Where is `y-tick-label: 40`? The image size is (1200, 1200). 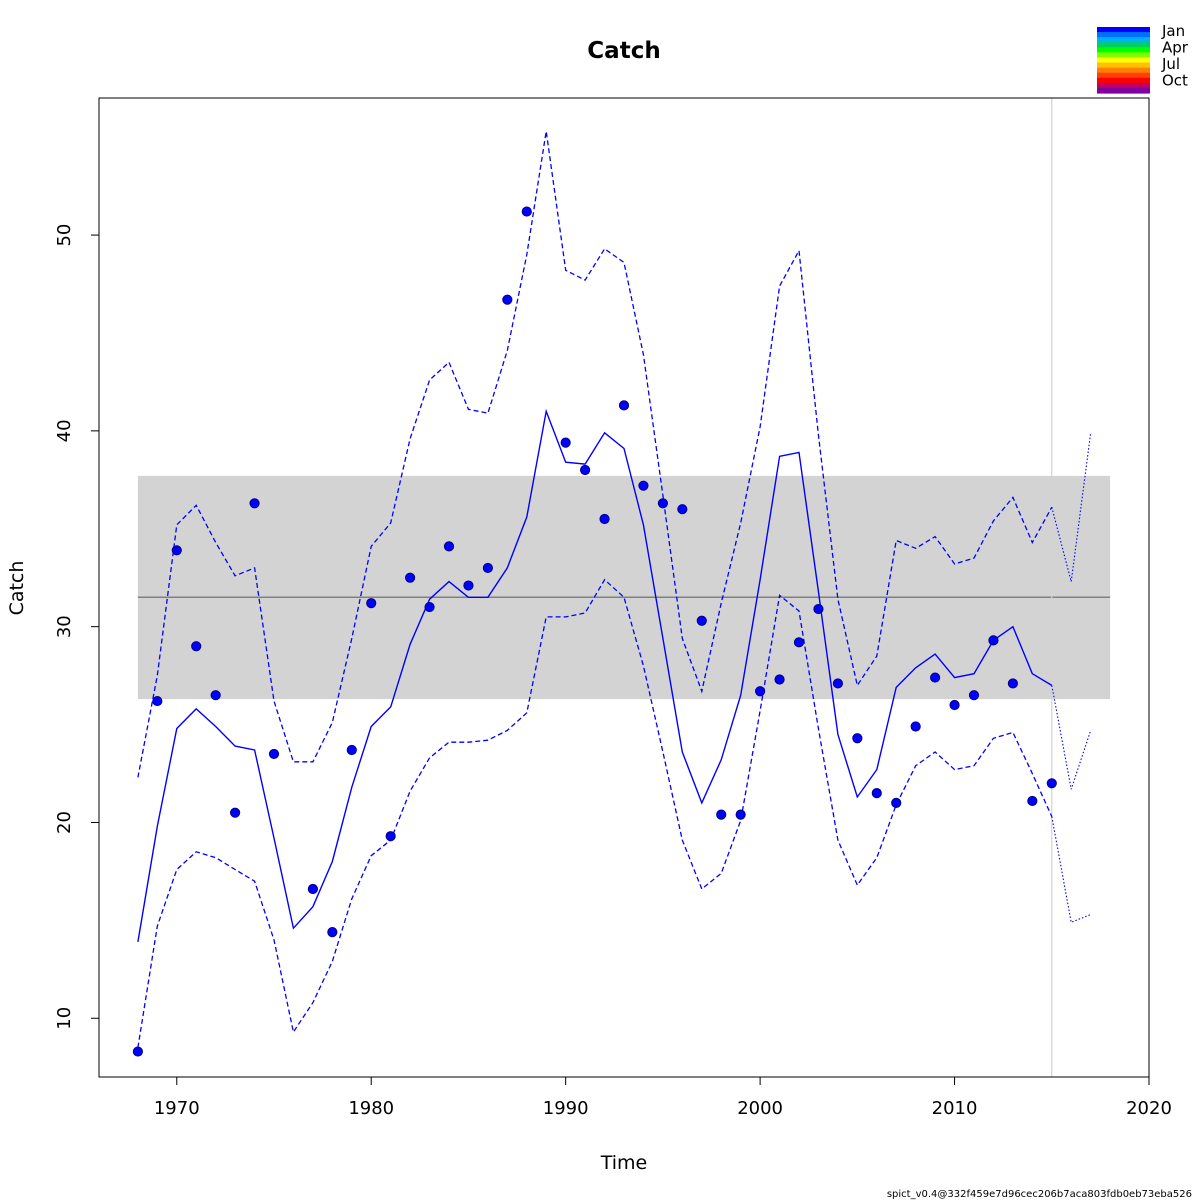
y-tick-label: 40 is located at coordinates (64, 430).